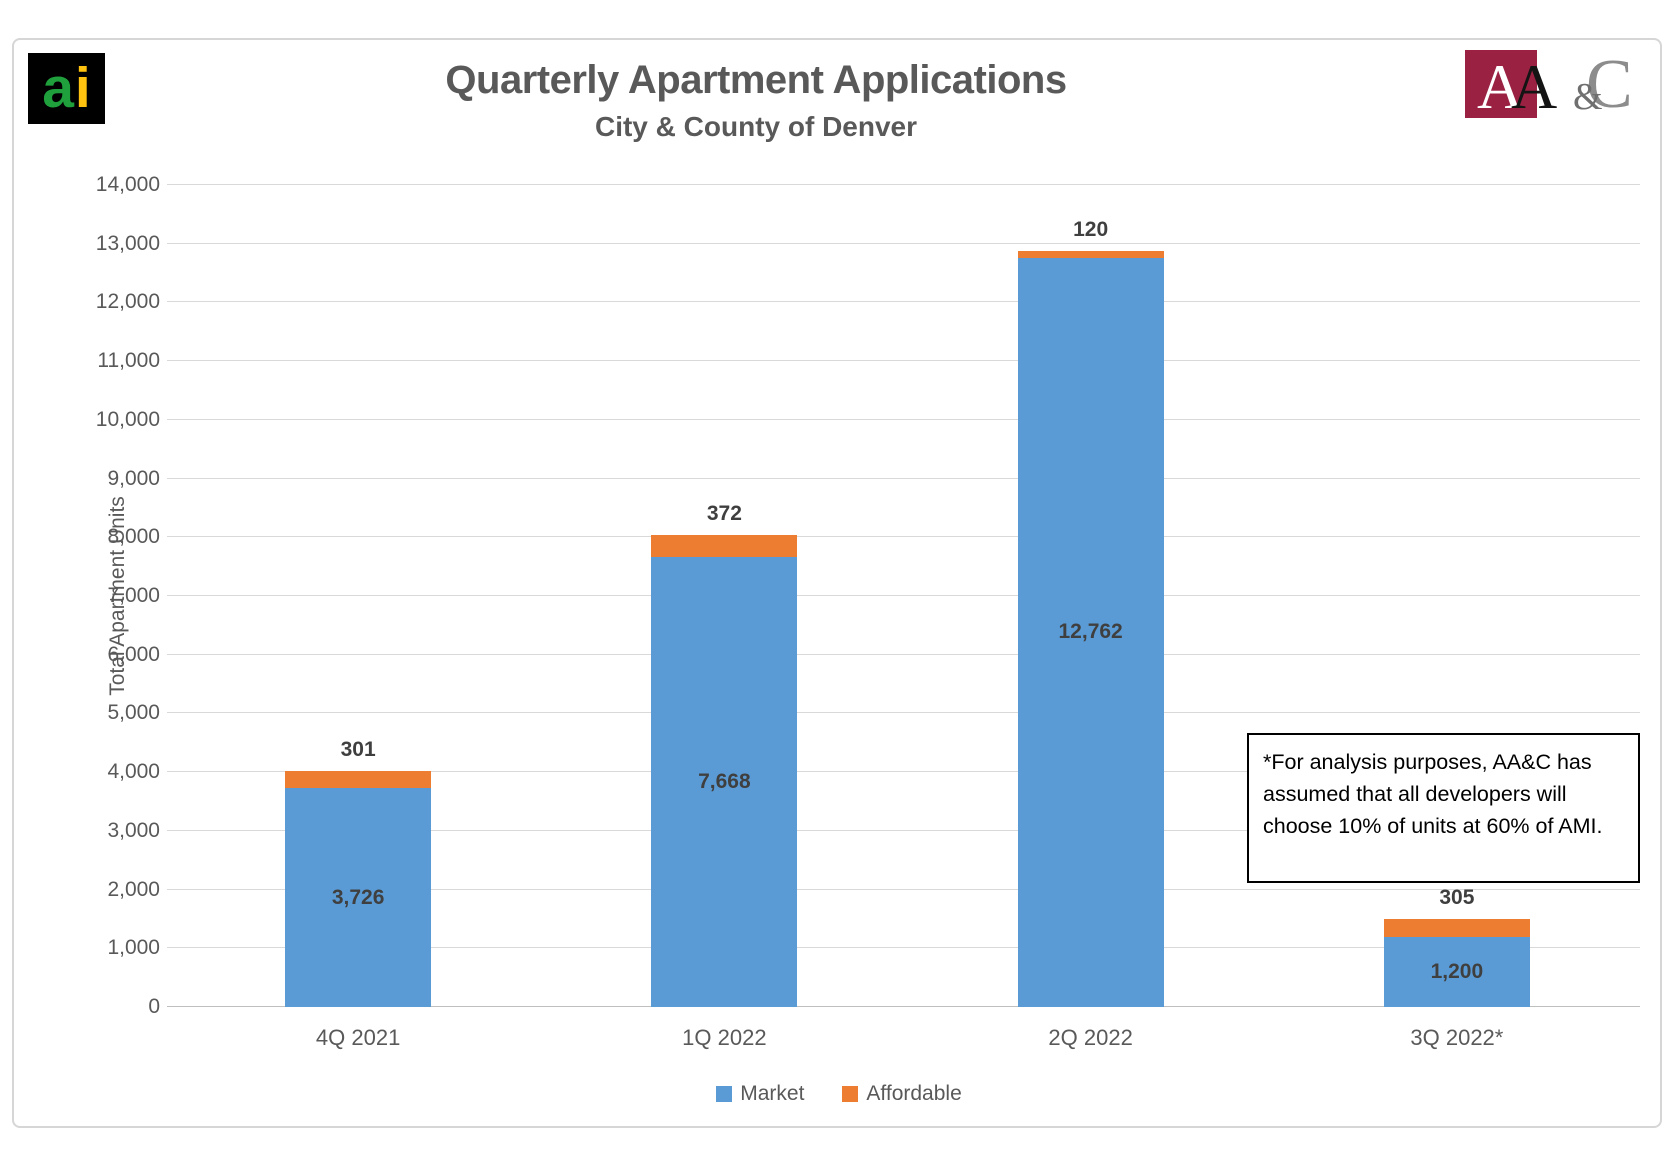 The image size is (1678, 1164). I want to click on y-tick-label-8000: 8,000, so click(133, 537).